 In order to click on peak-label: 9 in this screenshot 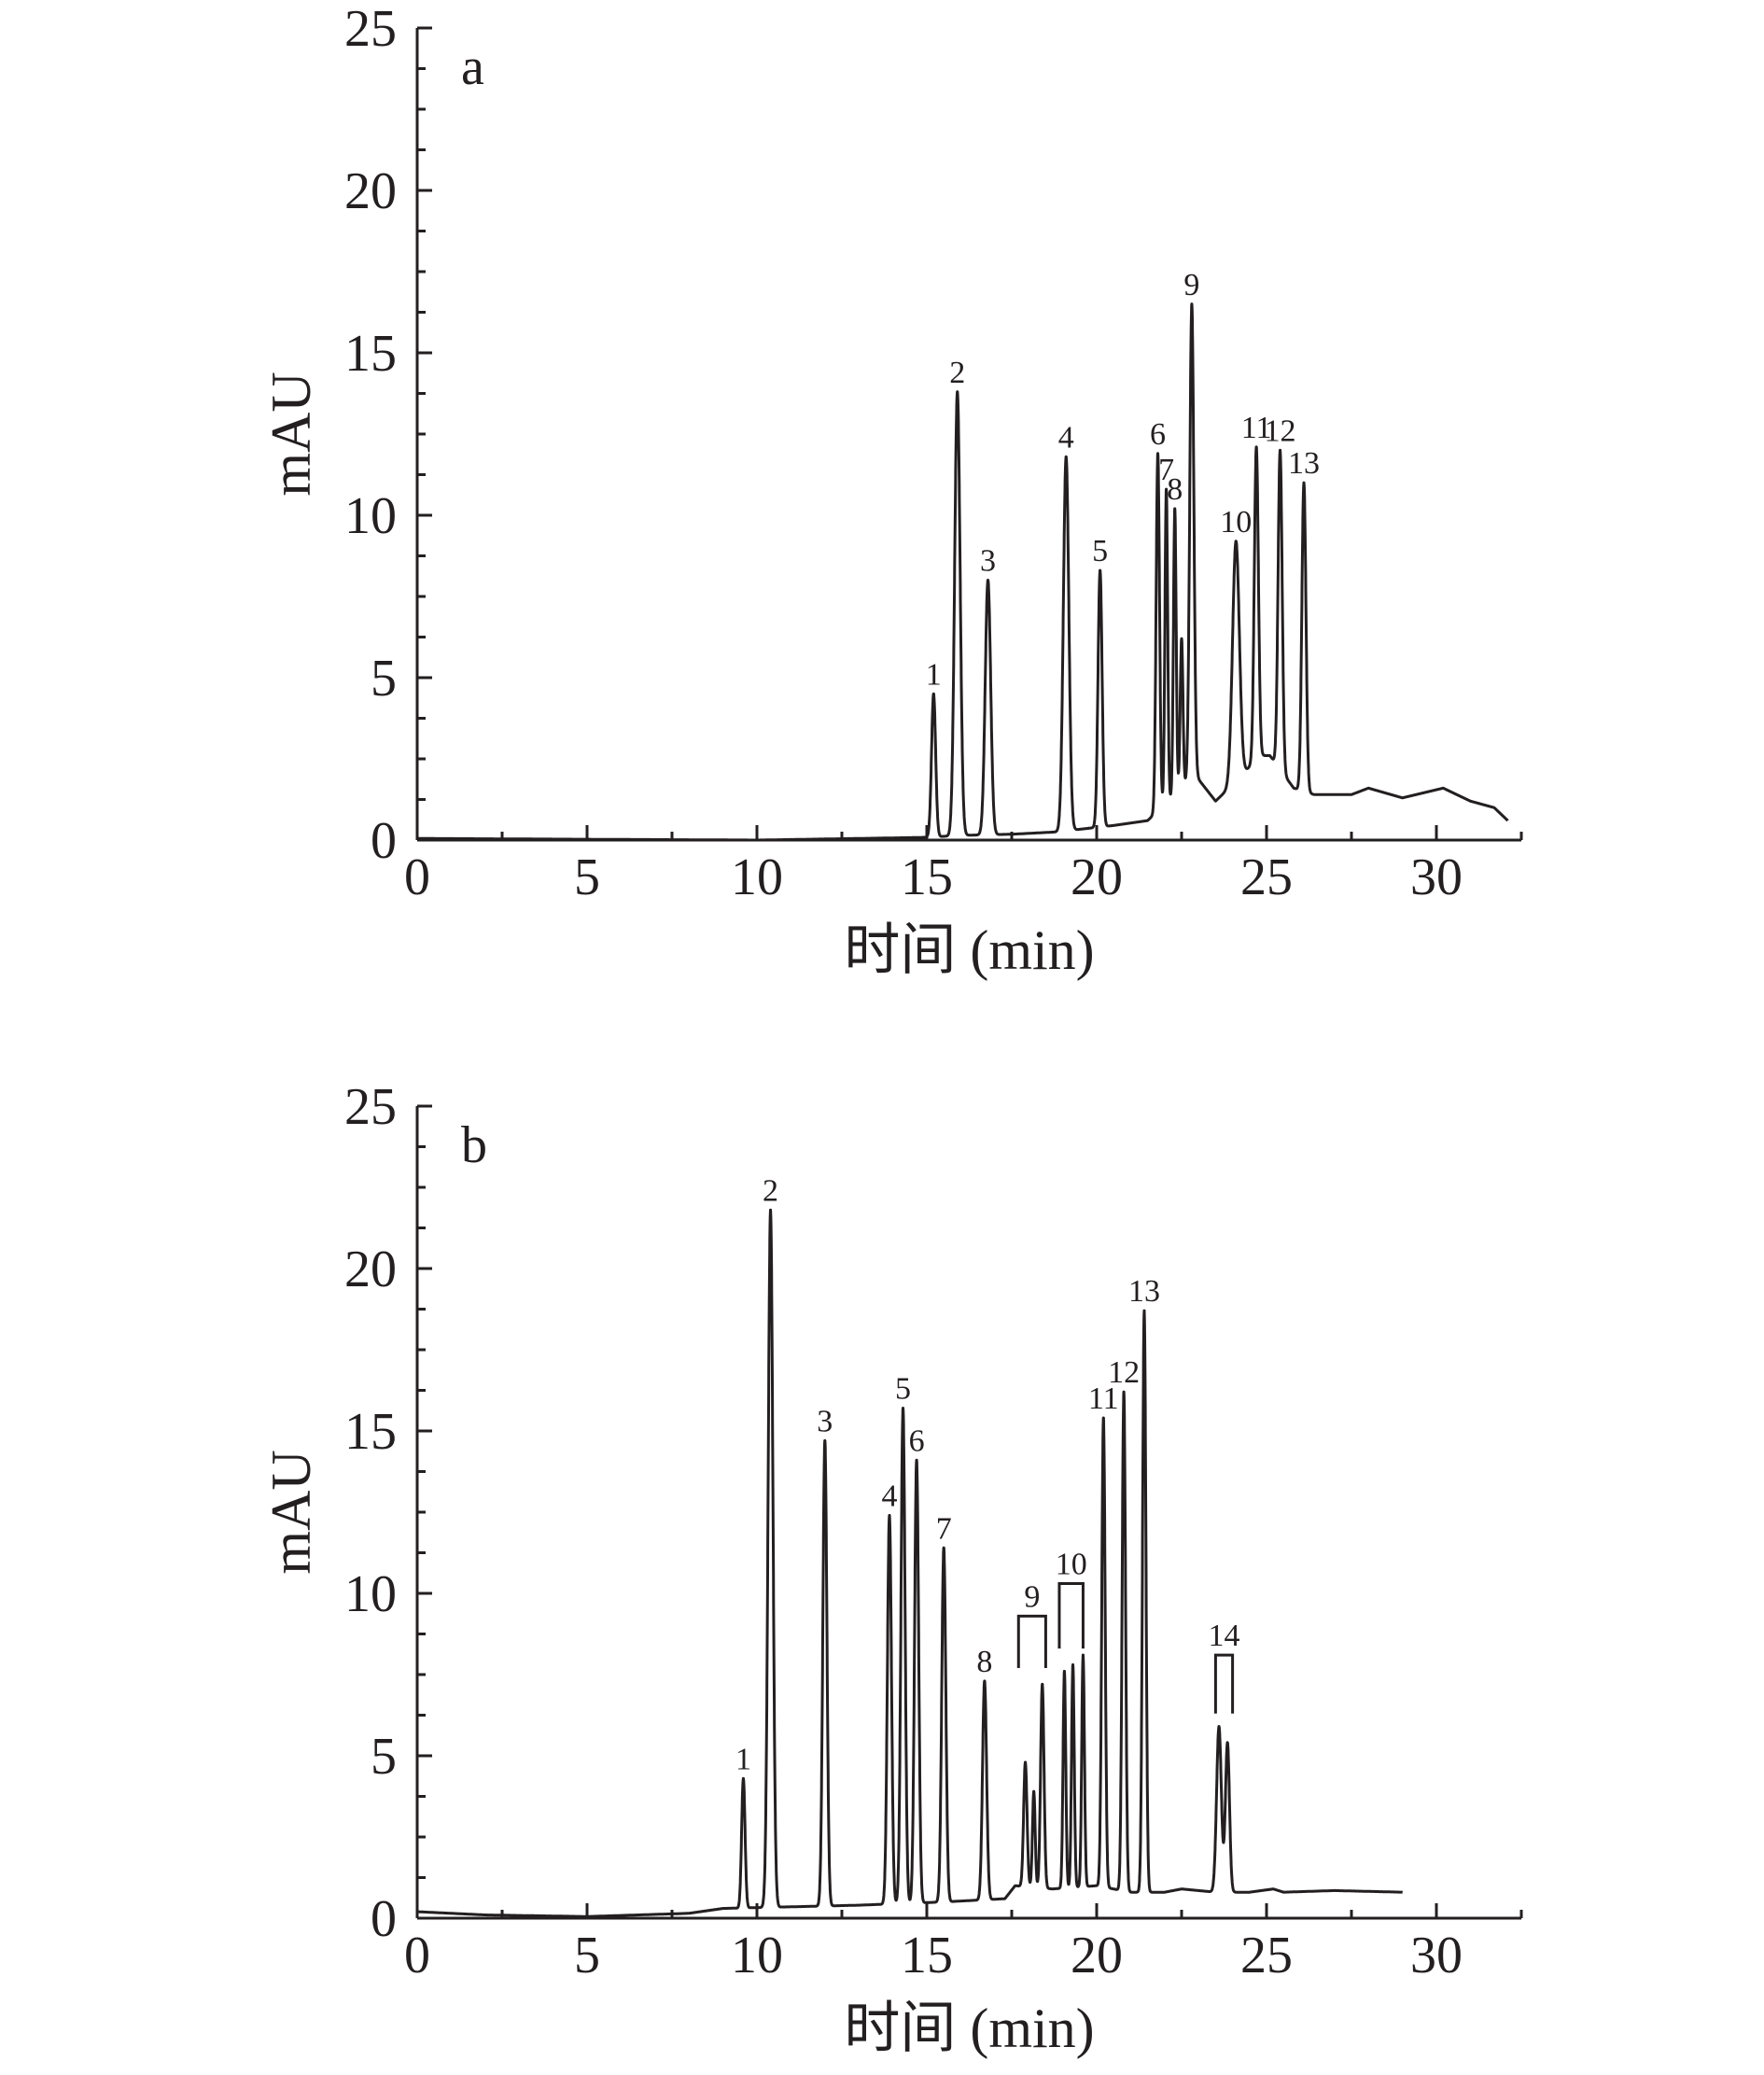, I will do `click(1191, 285)`.